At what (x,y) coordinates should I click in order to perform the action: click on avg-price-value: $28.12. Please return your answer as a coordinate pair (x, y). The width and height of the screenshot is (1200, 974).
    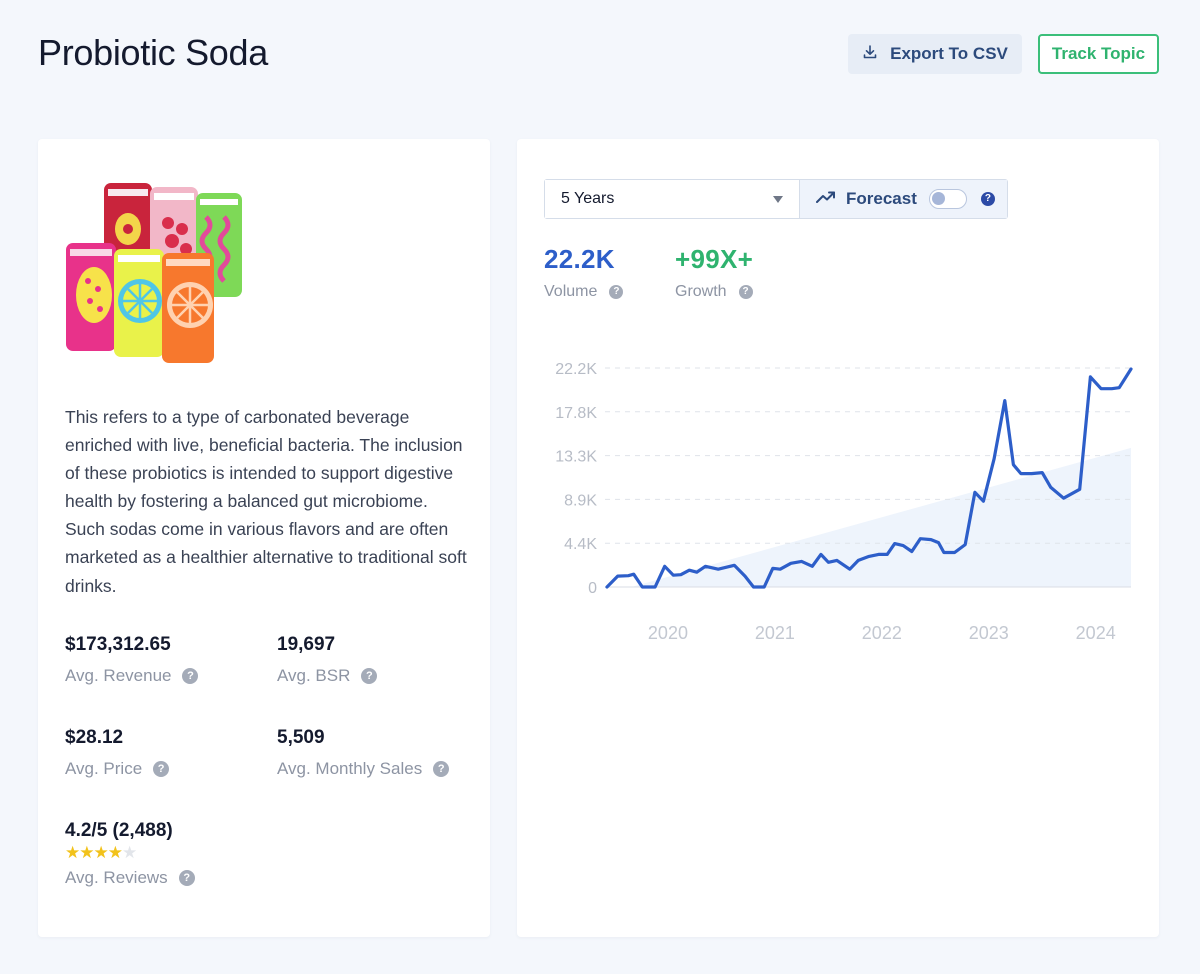
    Looking at the image, I should click on (94, 737).